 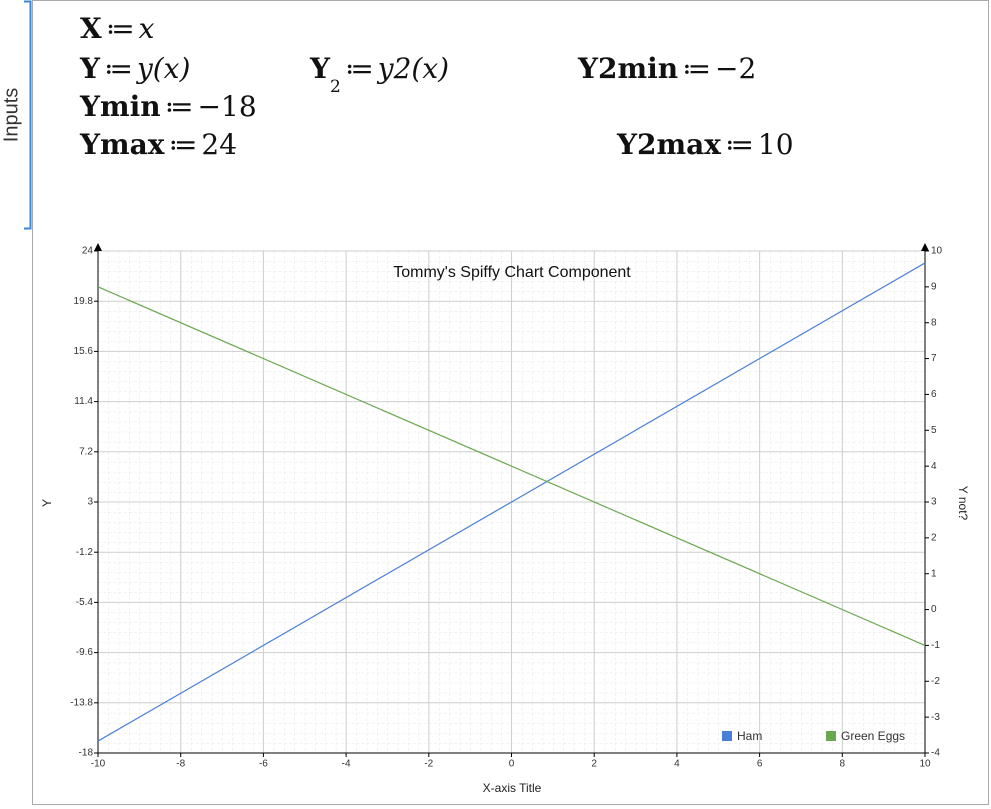 I want to click on y-tick-label: -18, so click(x=86, y=753).